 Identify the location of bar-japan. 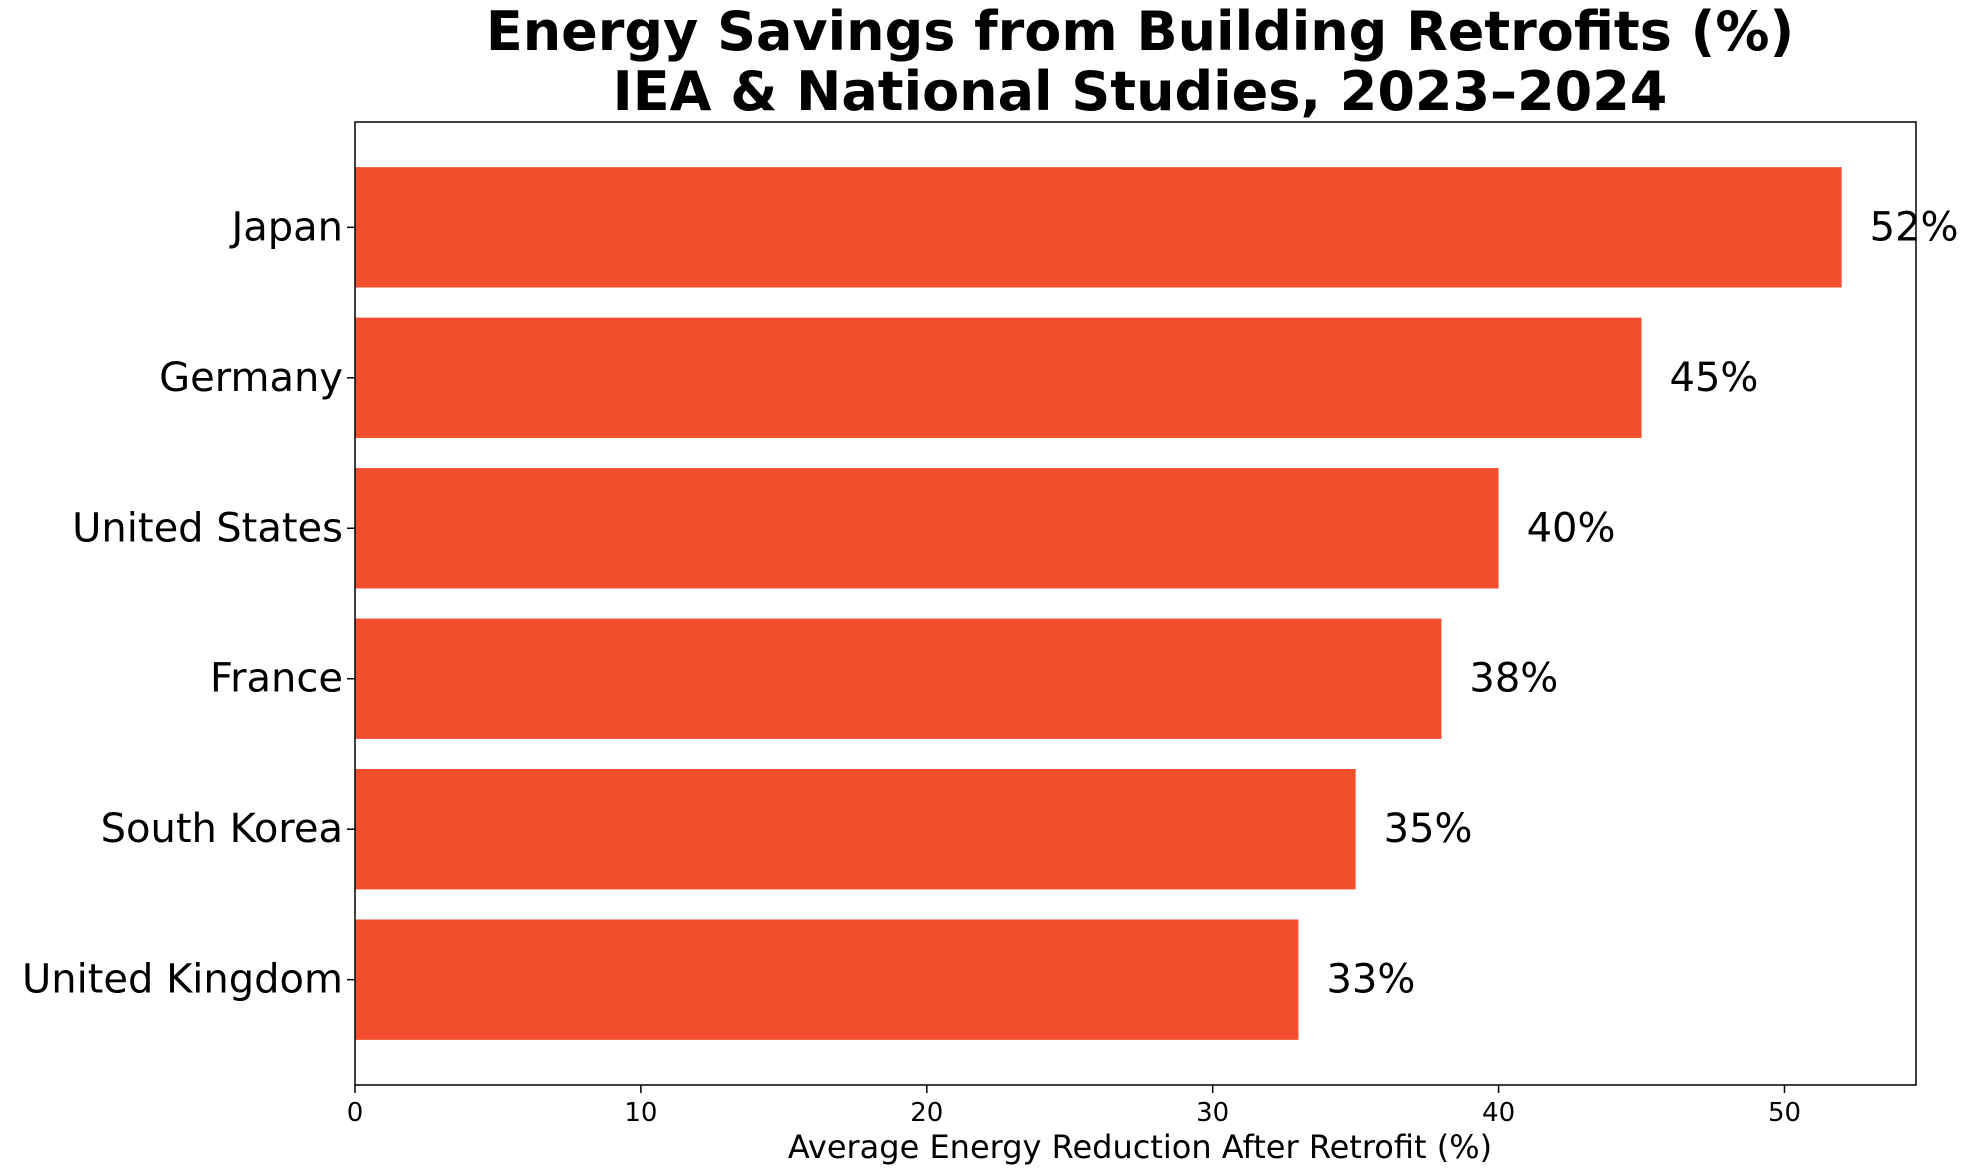
(1098, 227).